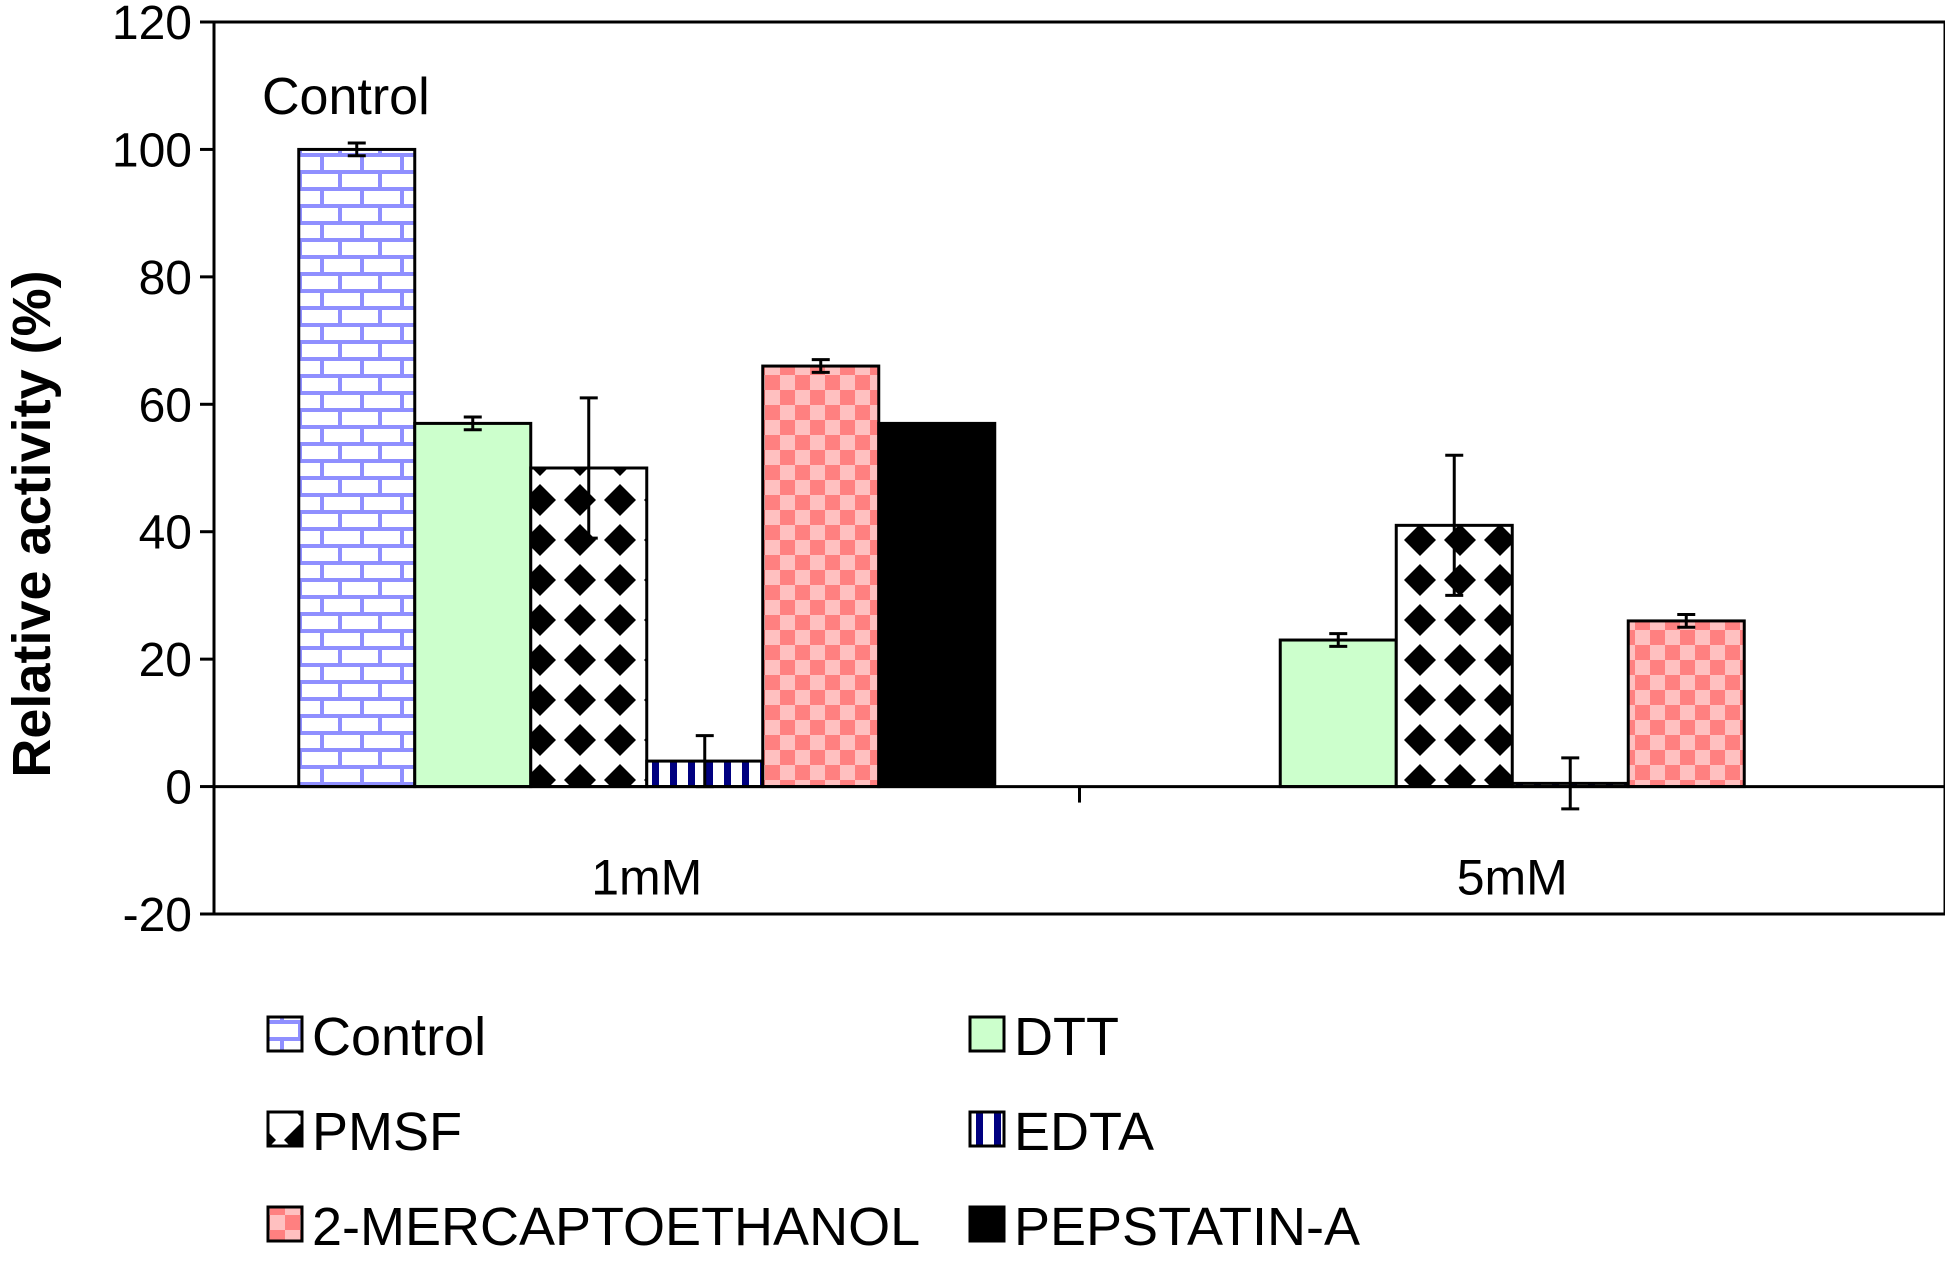 Image resolution: width=1945 pixels, height=1268 pixels. What do you see at coordinates (1512, 878) in the screenshot?
I see `x-category-label: 5mM` at bounding box center [1512, 878].